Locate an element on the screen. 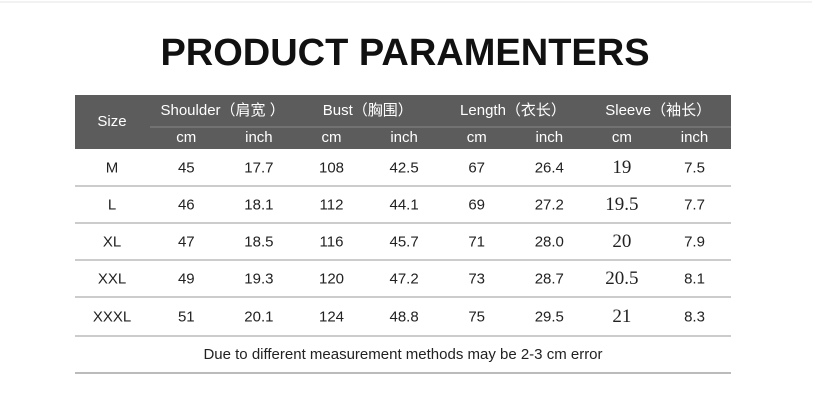 The height and width of the screenshot is (414, 836). value-cell: 29.5 is located at coordinates (549, 316).